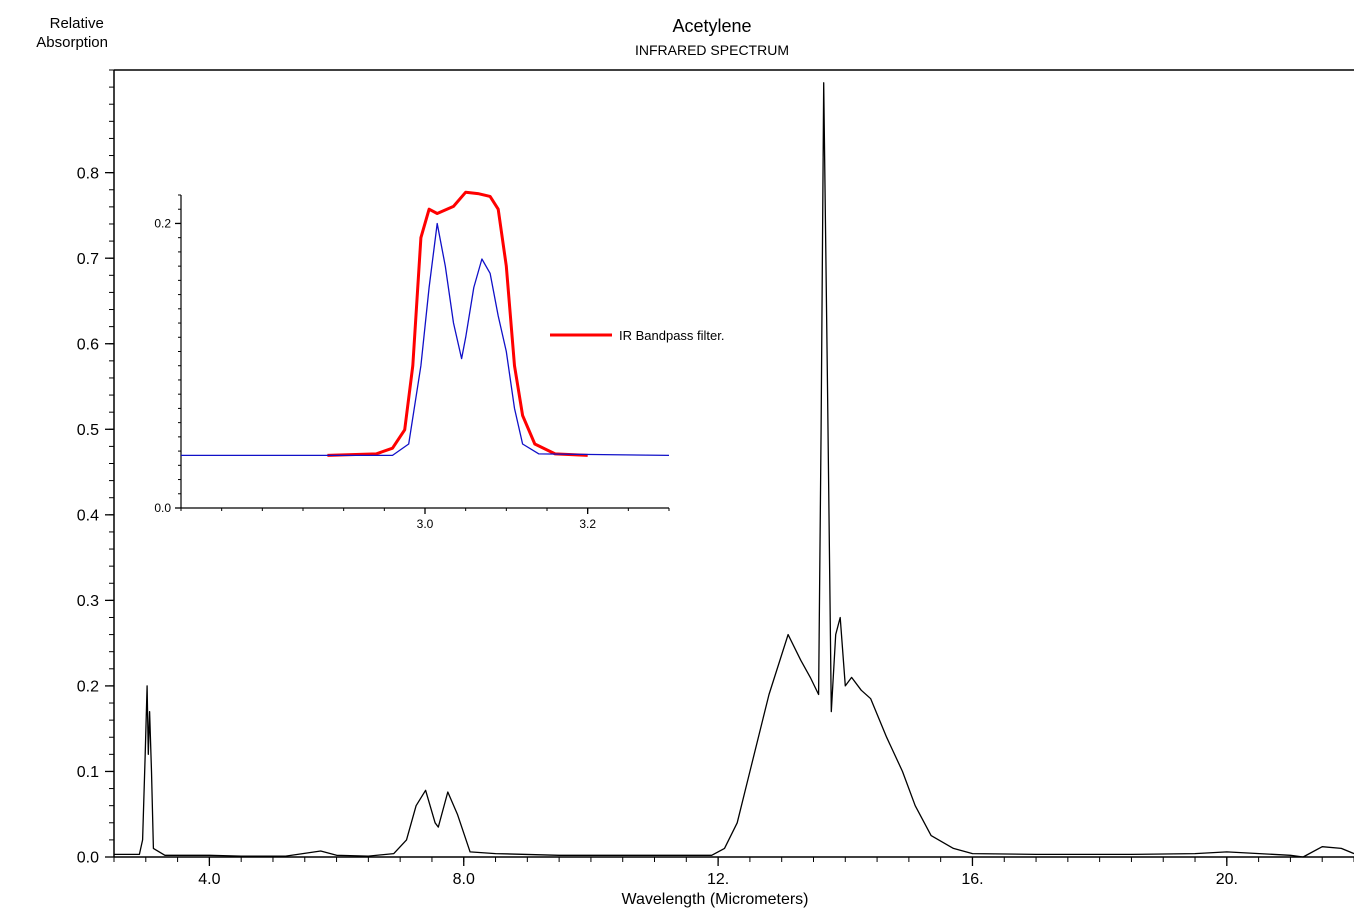  What do you see at coordinates (72, 33) in the screenshot?
I see `y-axis-label: Relative Absorption` at bounding box center [72, 33].